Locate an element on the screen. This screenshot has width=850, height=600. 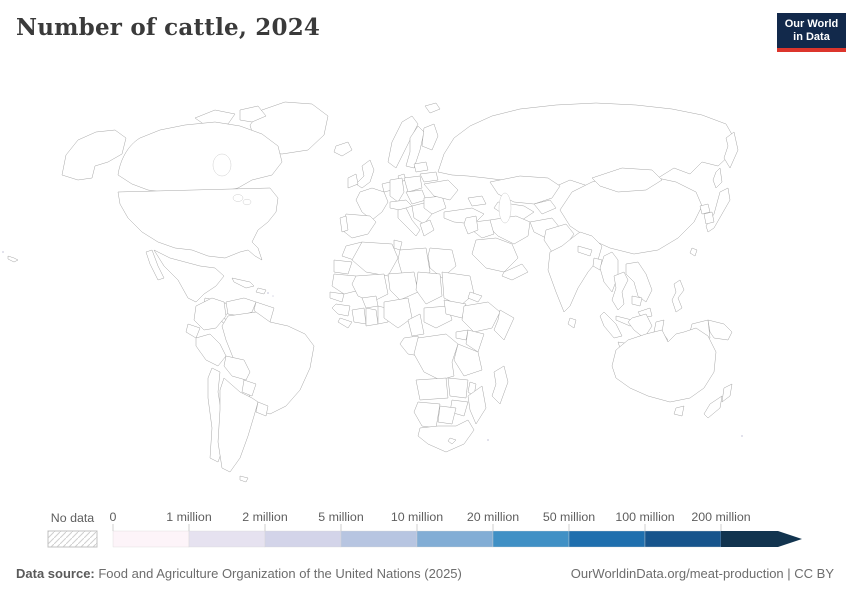
country-poland is located at coordinates (413, 184).